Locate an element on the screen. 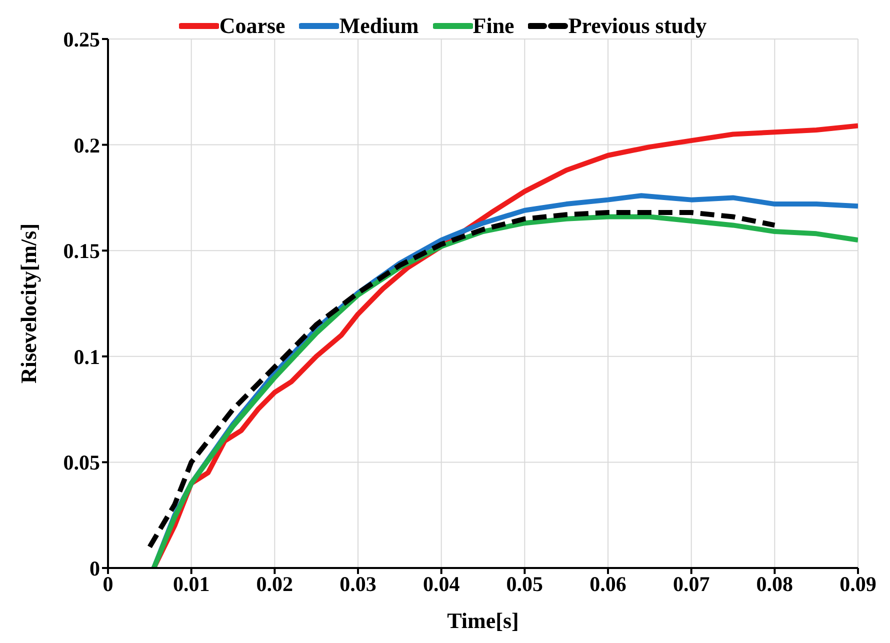 Image resolution: width=890 pixels, height=643 pixels. legend-label: Medium is located at coordinates (379, 26).